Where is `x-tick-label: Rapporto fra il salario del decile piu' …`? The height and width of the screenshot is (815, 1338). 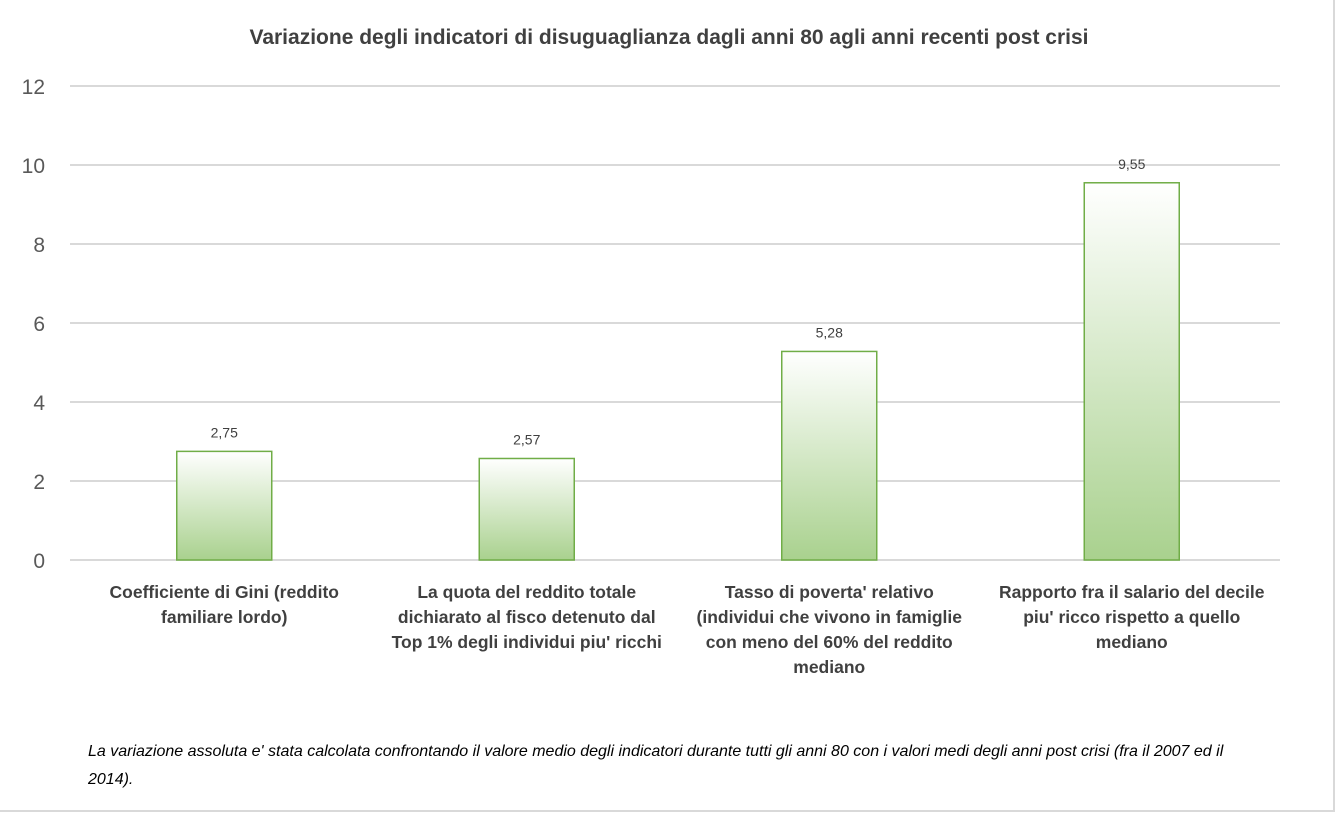
x-tick-label: Rapporto fra il salario del decile piu' … is located at coordinates (1132, 617).